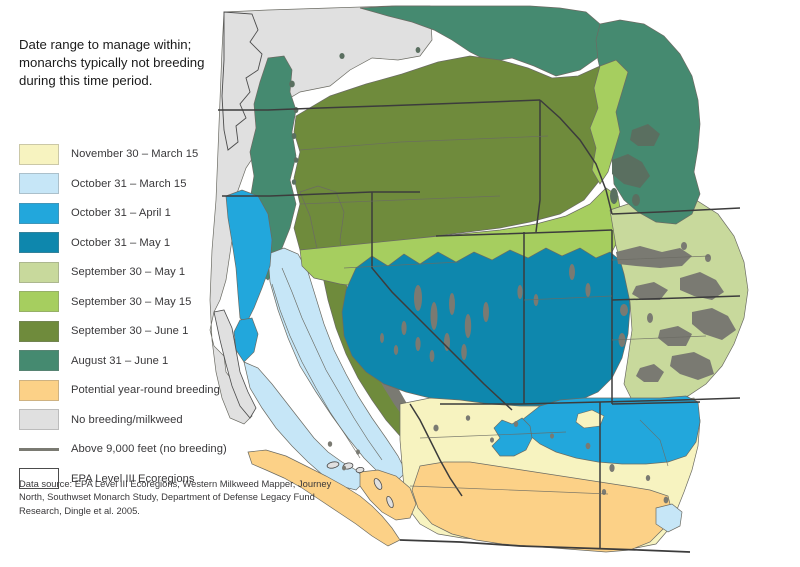 This screenshot has width=800, height=567. I want to click on region-ca-coast-bright-blue, so click(249, 257).